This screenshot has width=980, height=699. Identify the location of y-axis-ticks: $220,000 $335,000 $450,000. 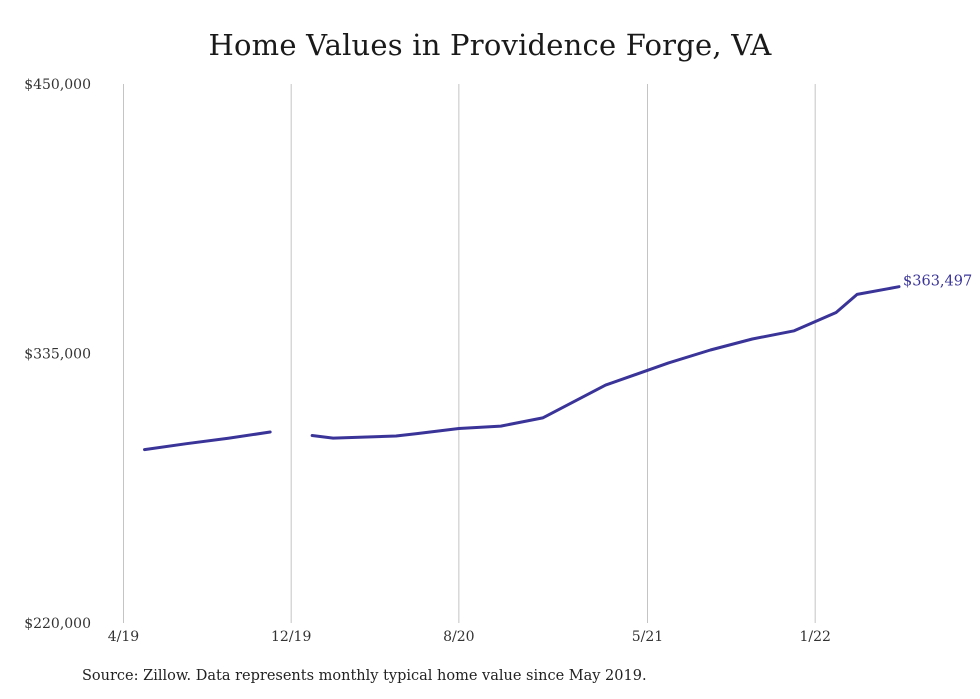
(57, 354).